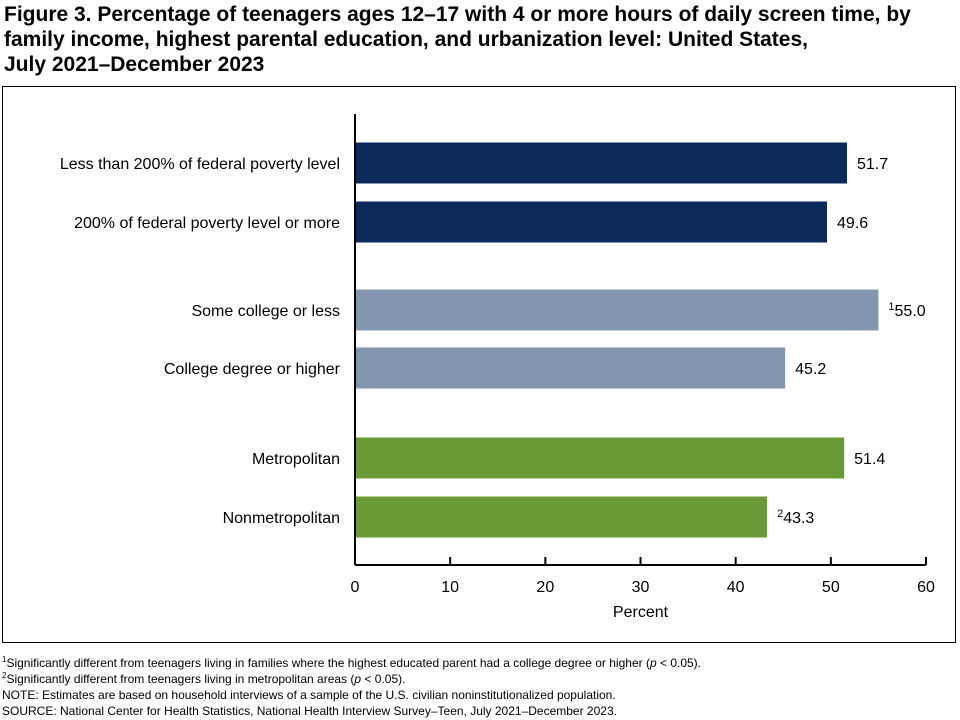 The image size is (960, 720). I want to click on footnote-1-mark: 1, so click(4, 659).